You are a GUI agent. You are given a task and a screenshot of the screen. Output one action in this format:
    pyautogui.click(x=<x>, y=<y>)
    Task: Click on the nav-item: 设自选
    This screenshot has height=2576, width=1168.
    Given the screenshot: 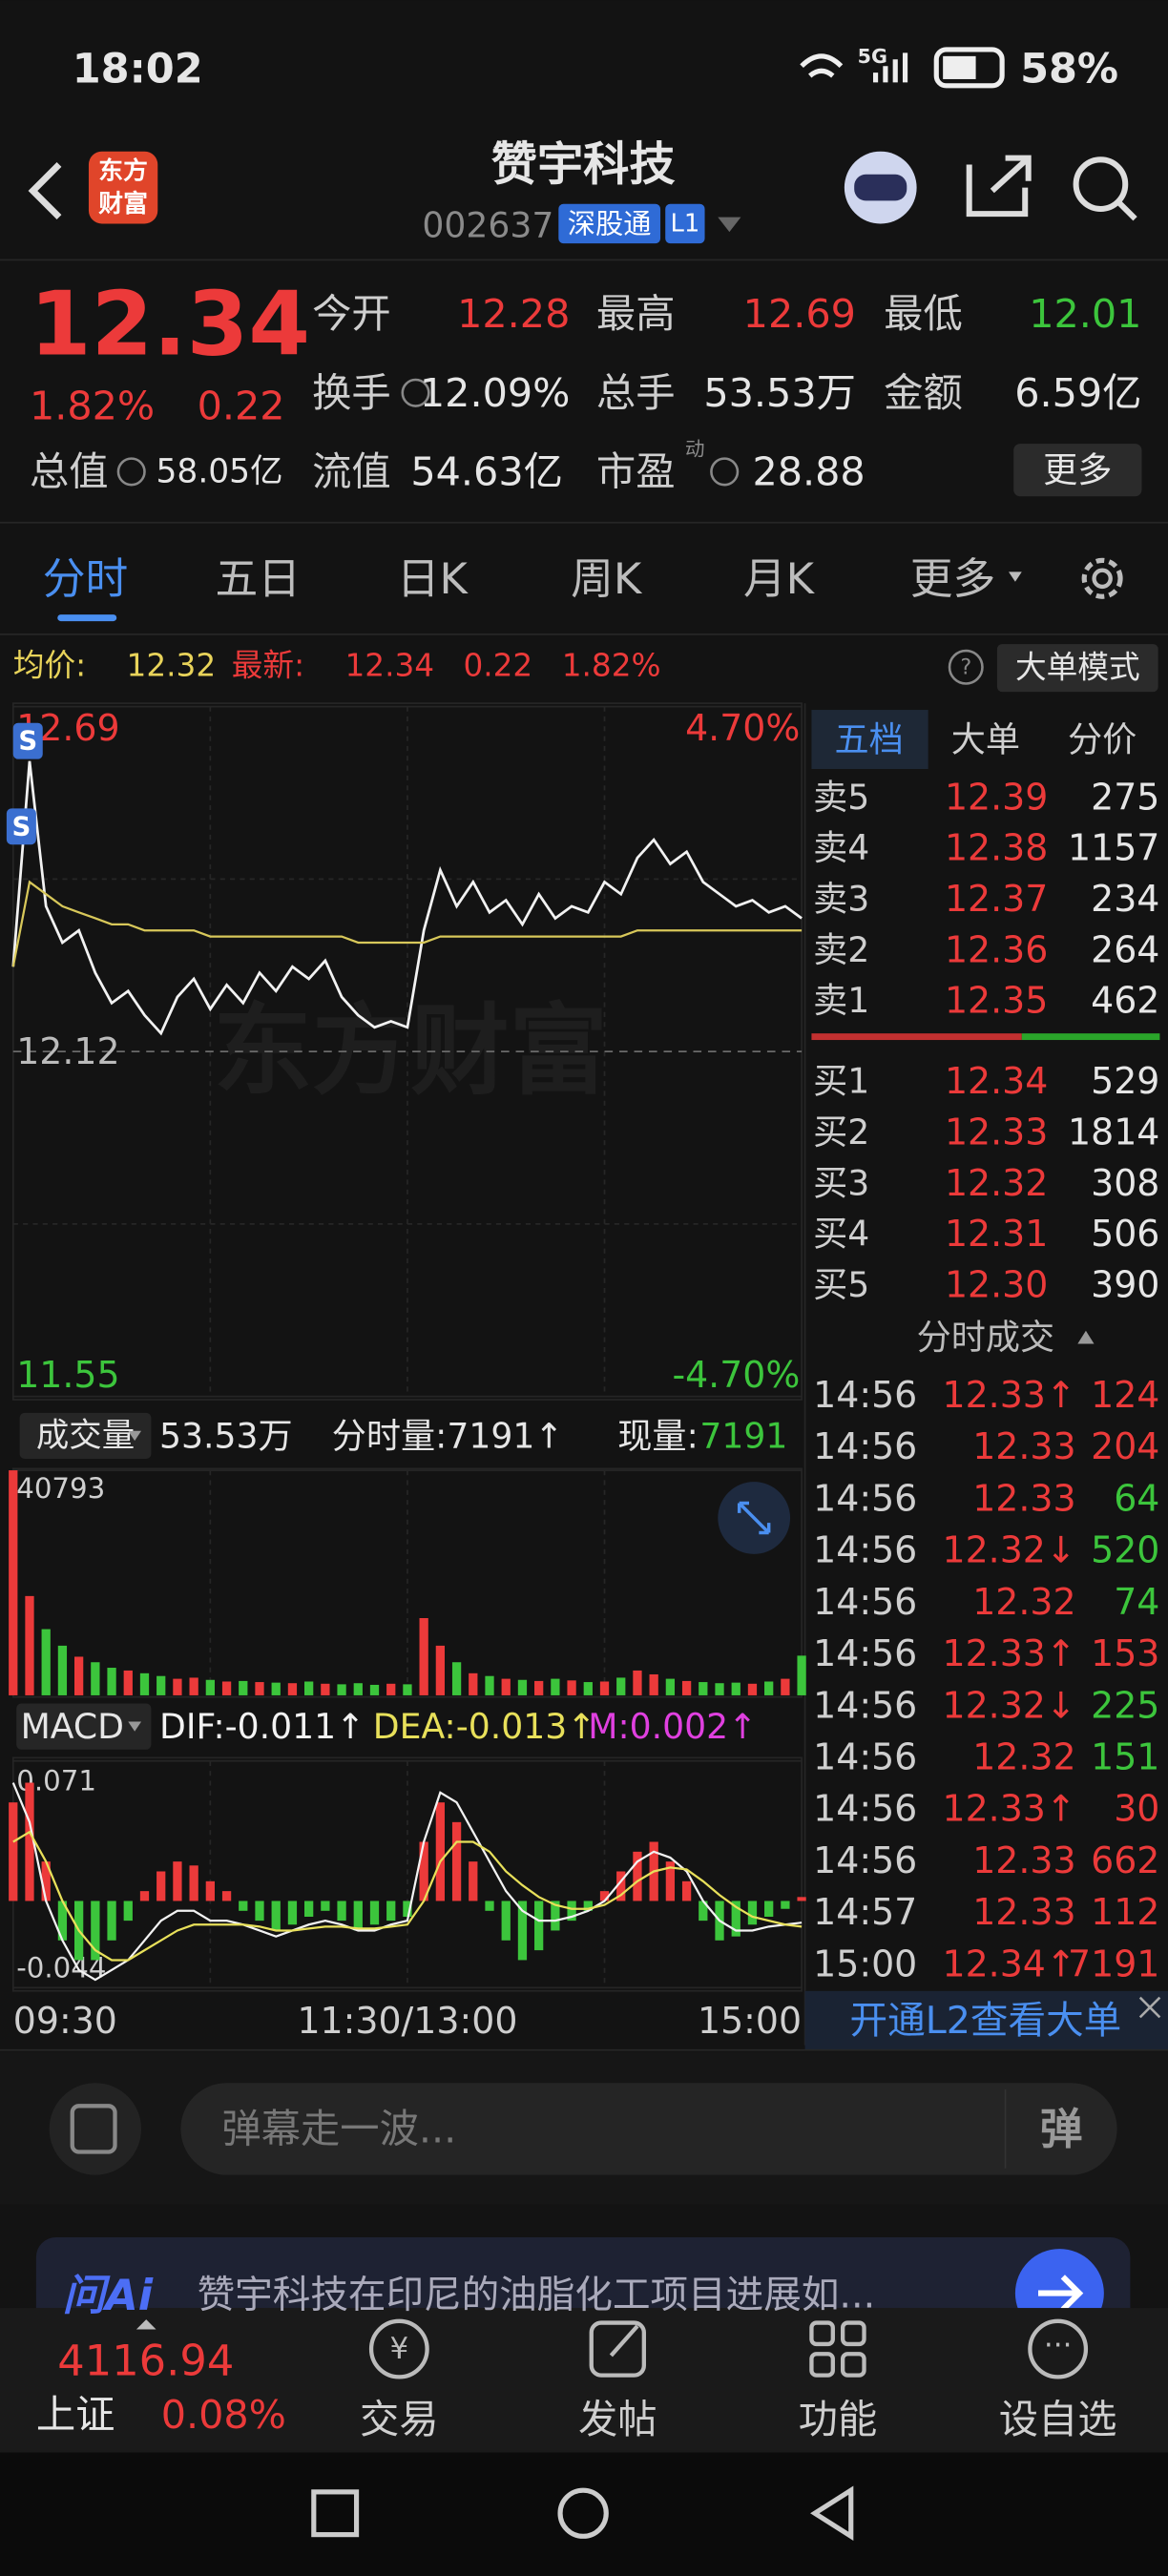 What is the action you would take?
    pyautogui.click(x=1058, y=2419)
    